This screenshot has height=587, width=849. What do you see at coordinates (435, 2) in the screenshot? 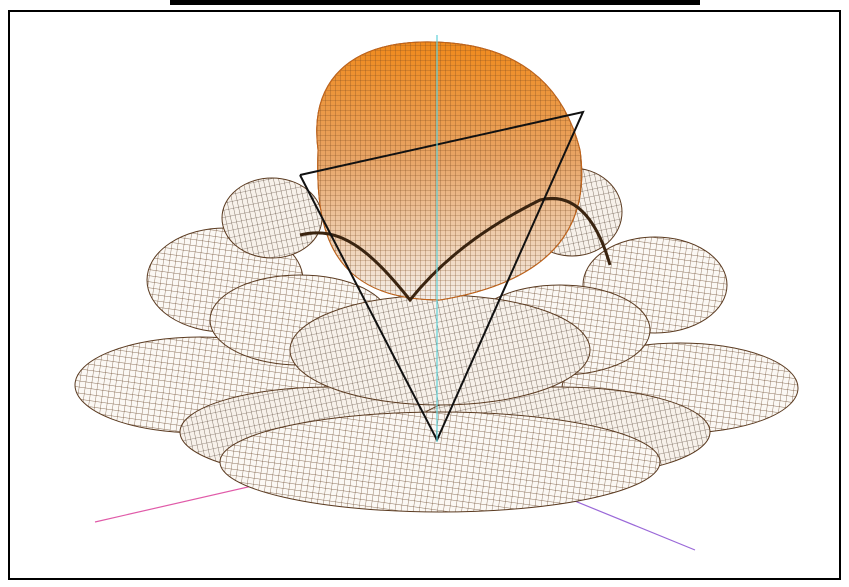
I see `title-bar` at bounding box center [435, 2].